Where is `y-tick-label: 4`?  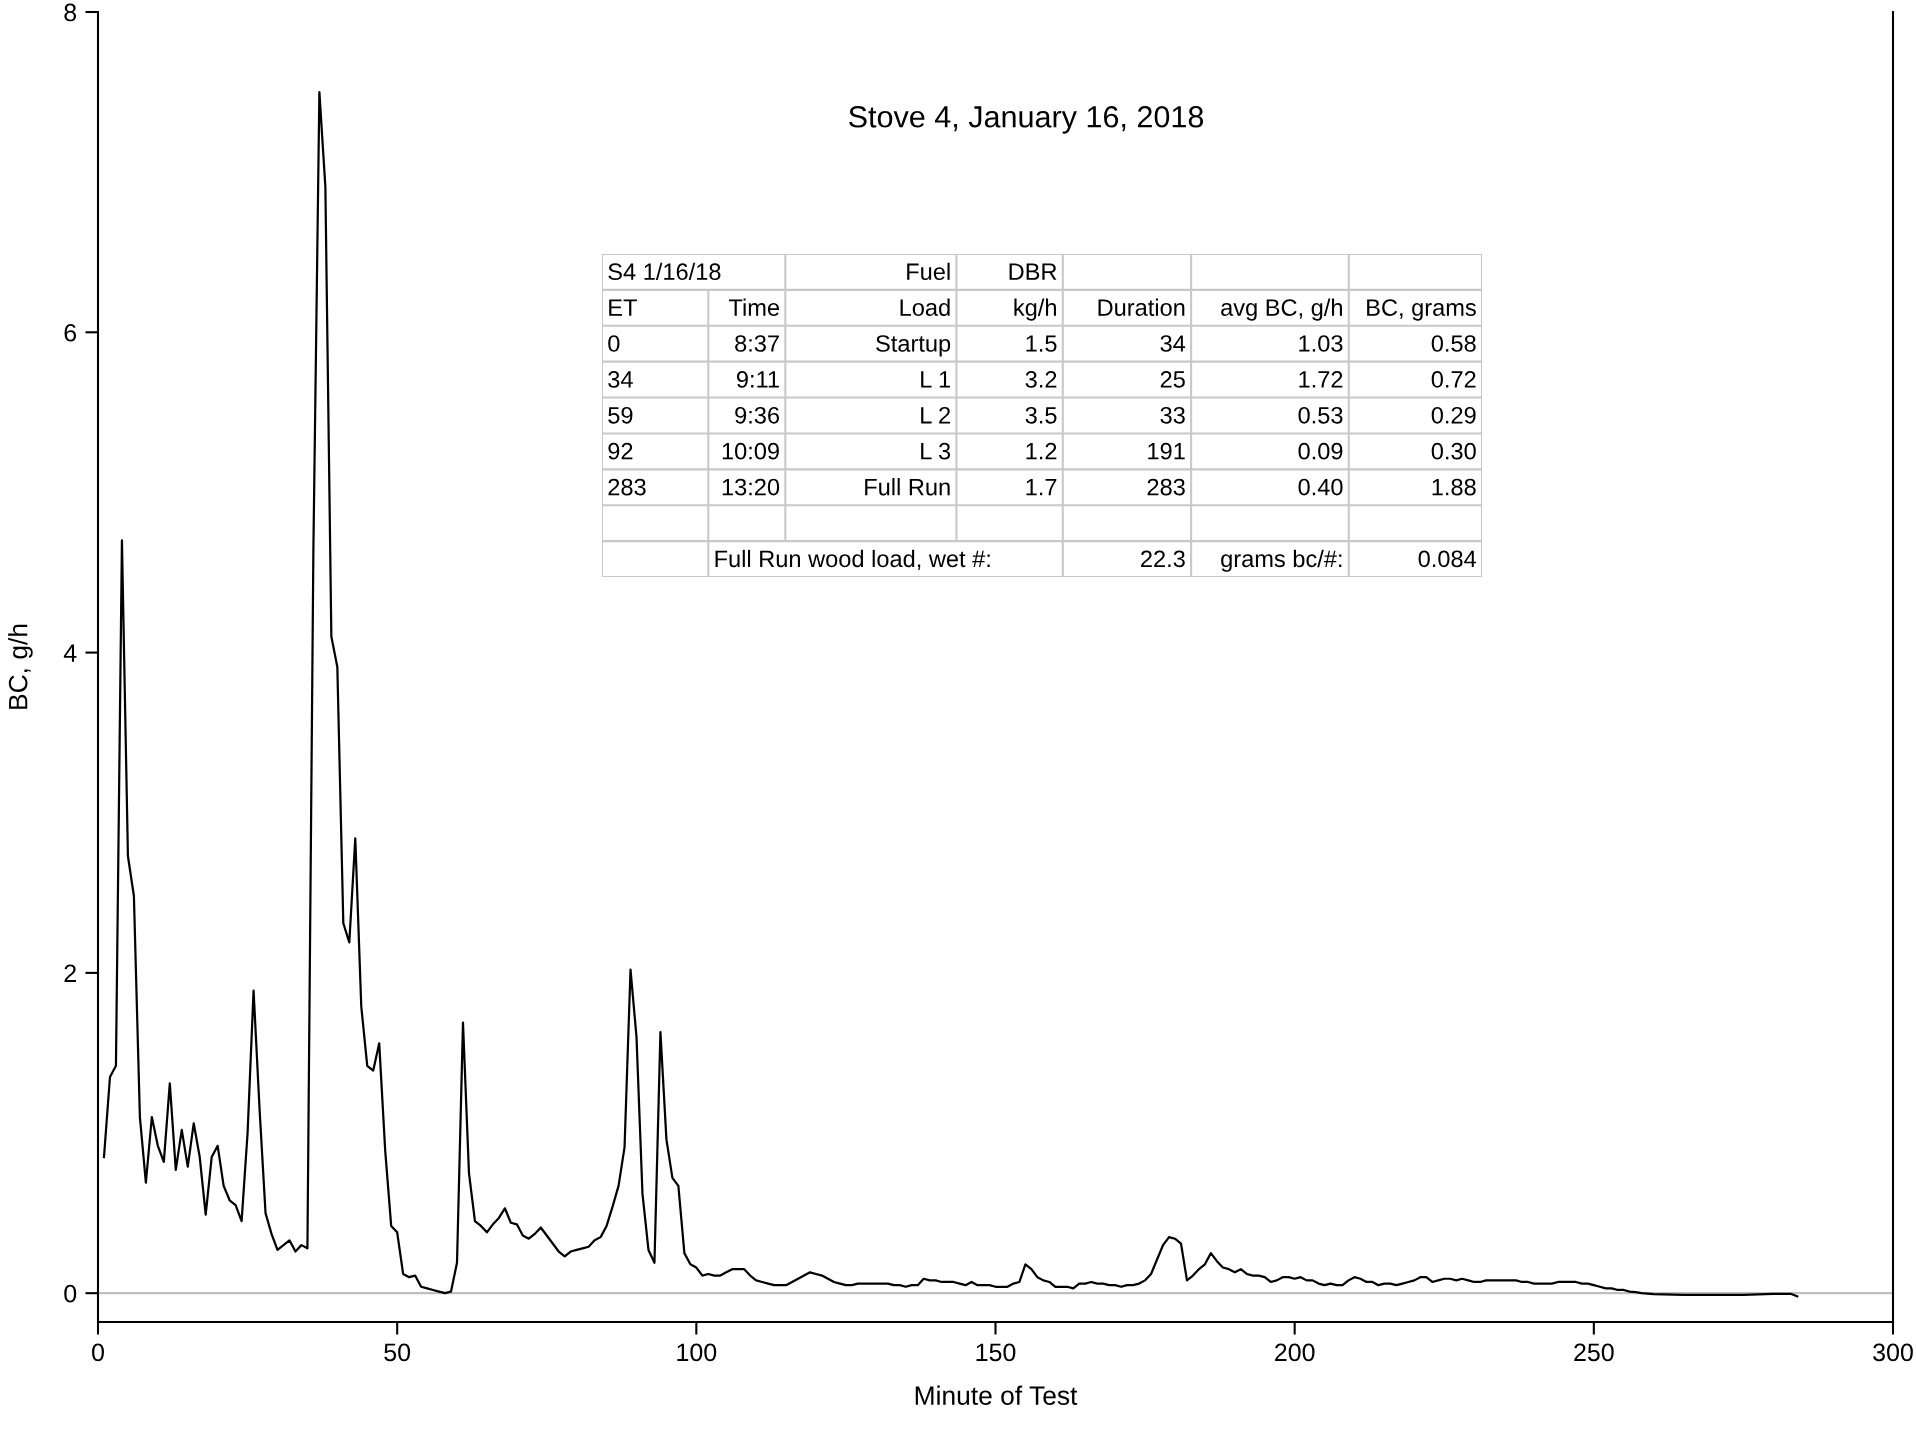
y-tick-label: 4 is located at coordinates (70, 653).